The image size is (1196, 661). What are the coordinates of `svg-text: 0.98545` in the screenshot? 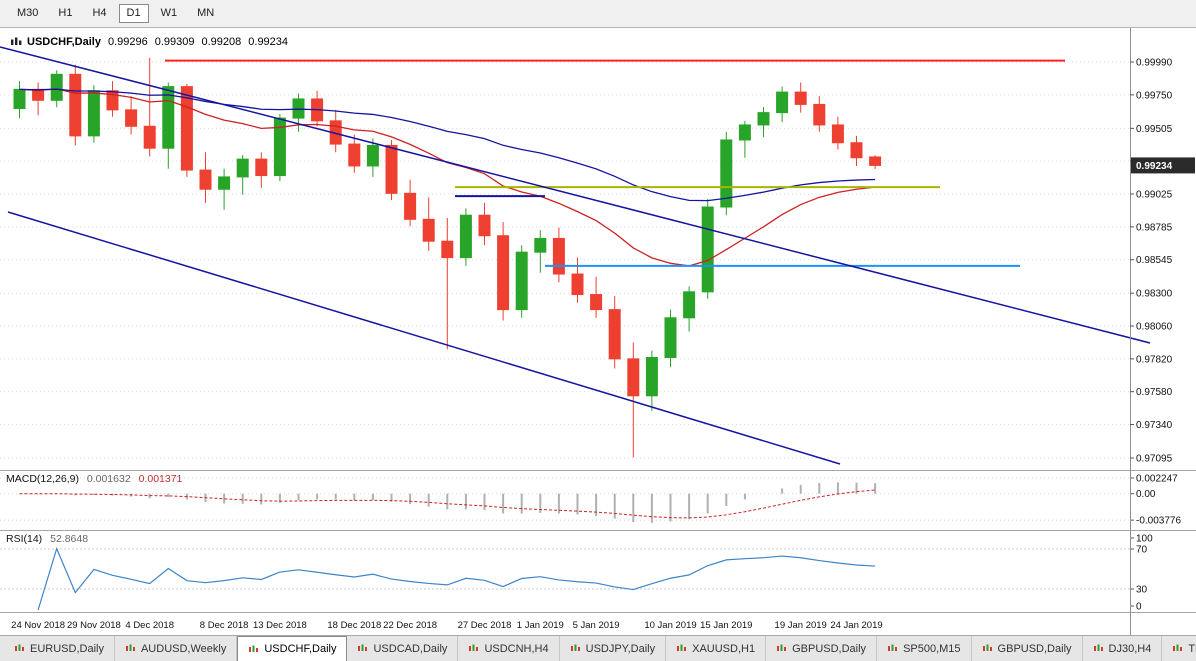 It's located at (1154, 260).